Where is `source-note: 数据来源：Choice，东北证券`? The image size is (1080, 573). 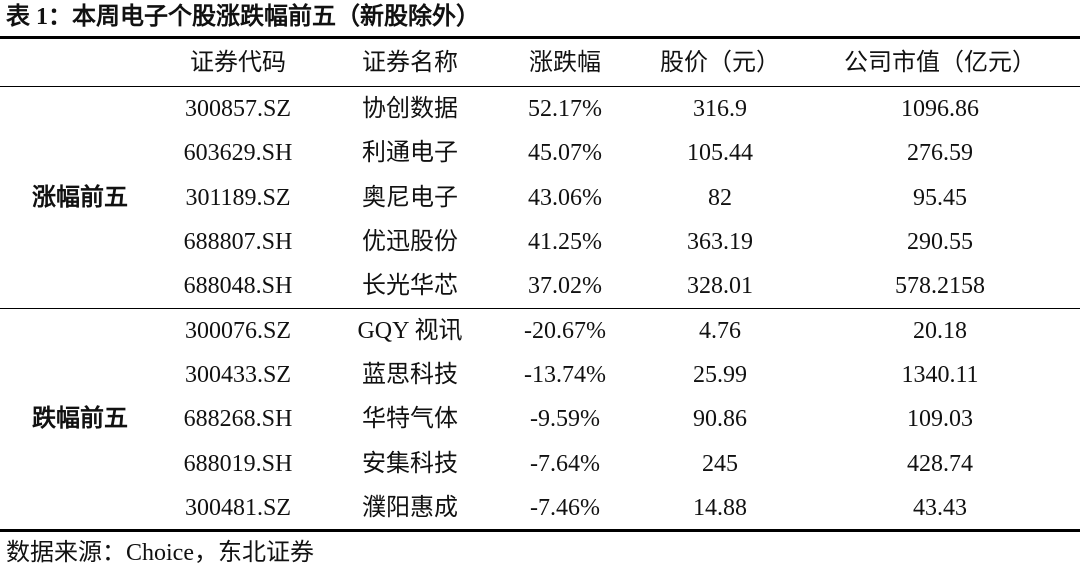
source-note: 数据来源：Choice，东北证券 is located at coordinates (160, 553).